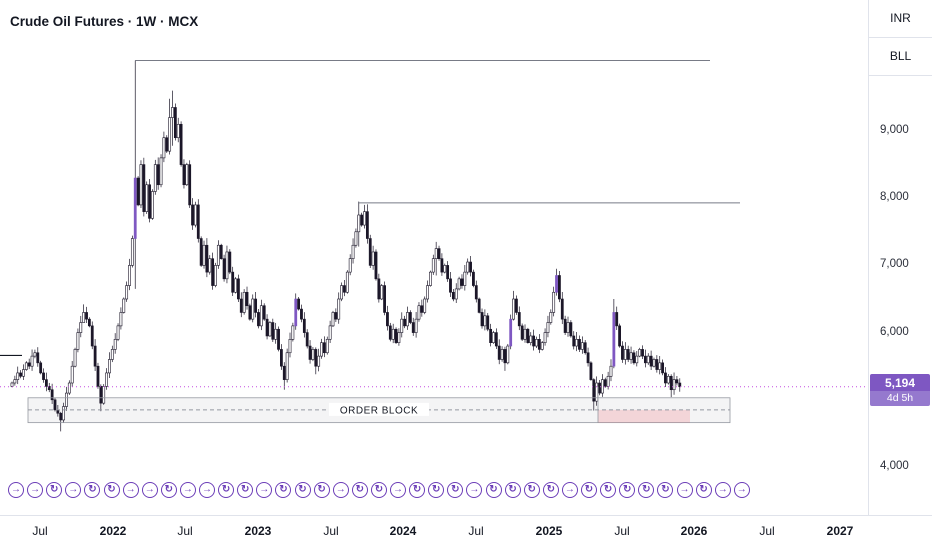 Image resolution: width=932 pixels, height=550 pixels. I want to click on unit-toggle-button: BLL, so click(900, 57).